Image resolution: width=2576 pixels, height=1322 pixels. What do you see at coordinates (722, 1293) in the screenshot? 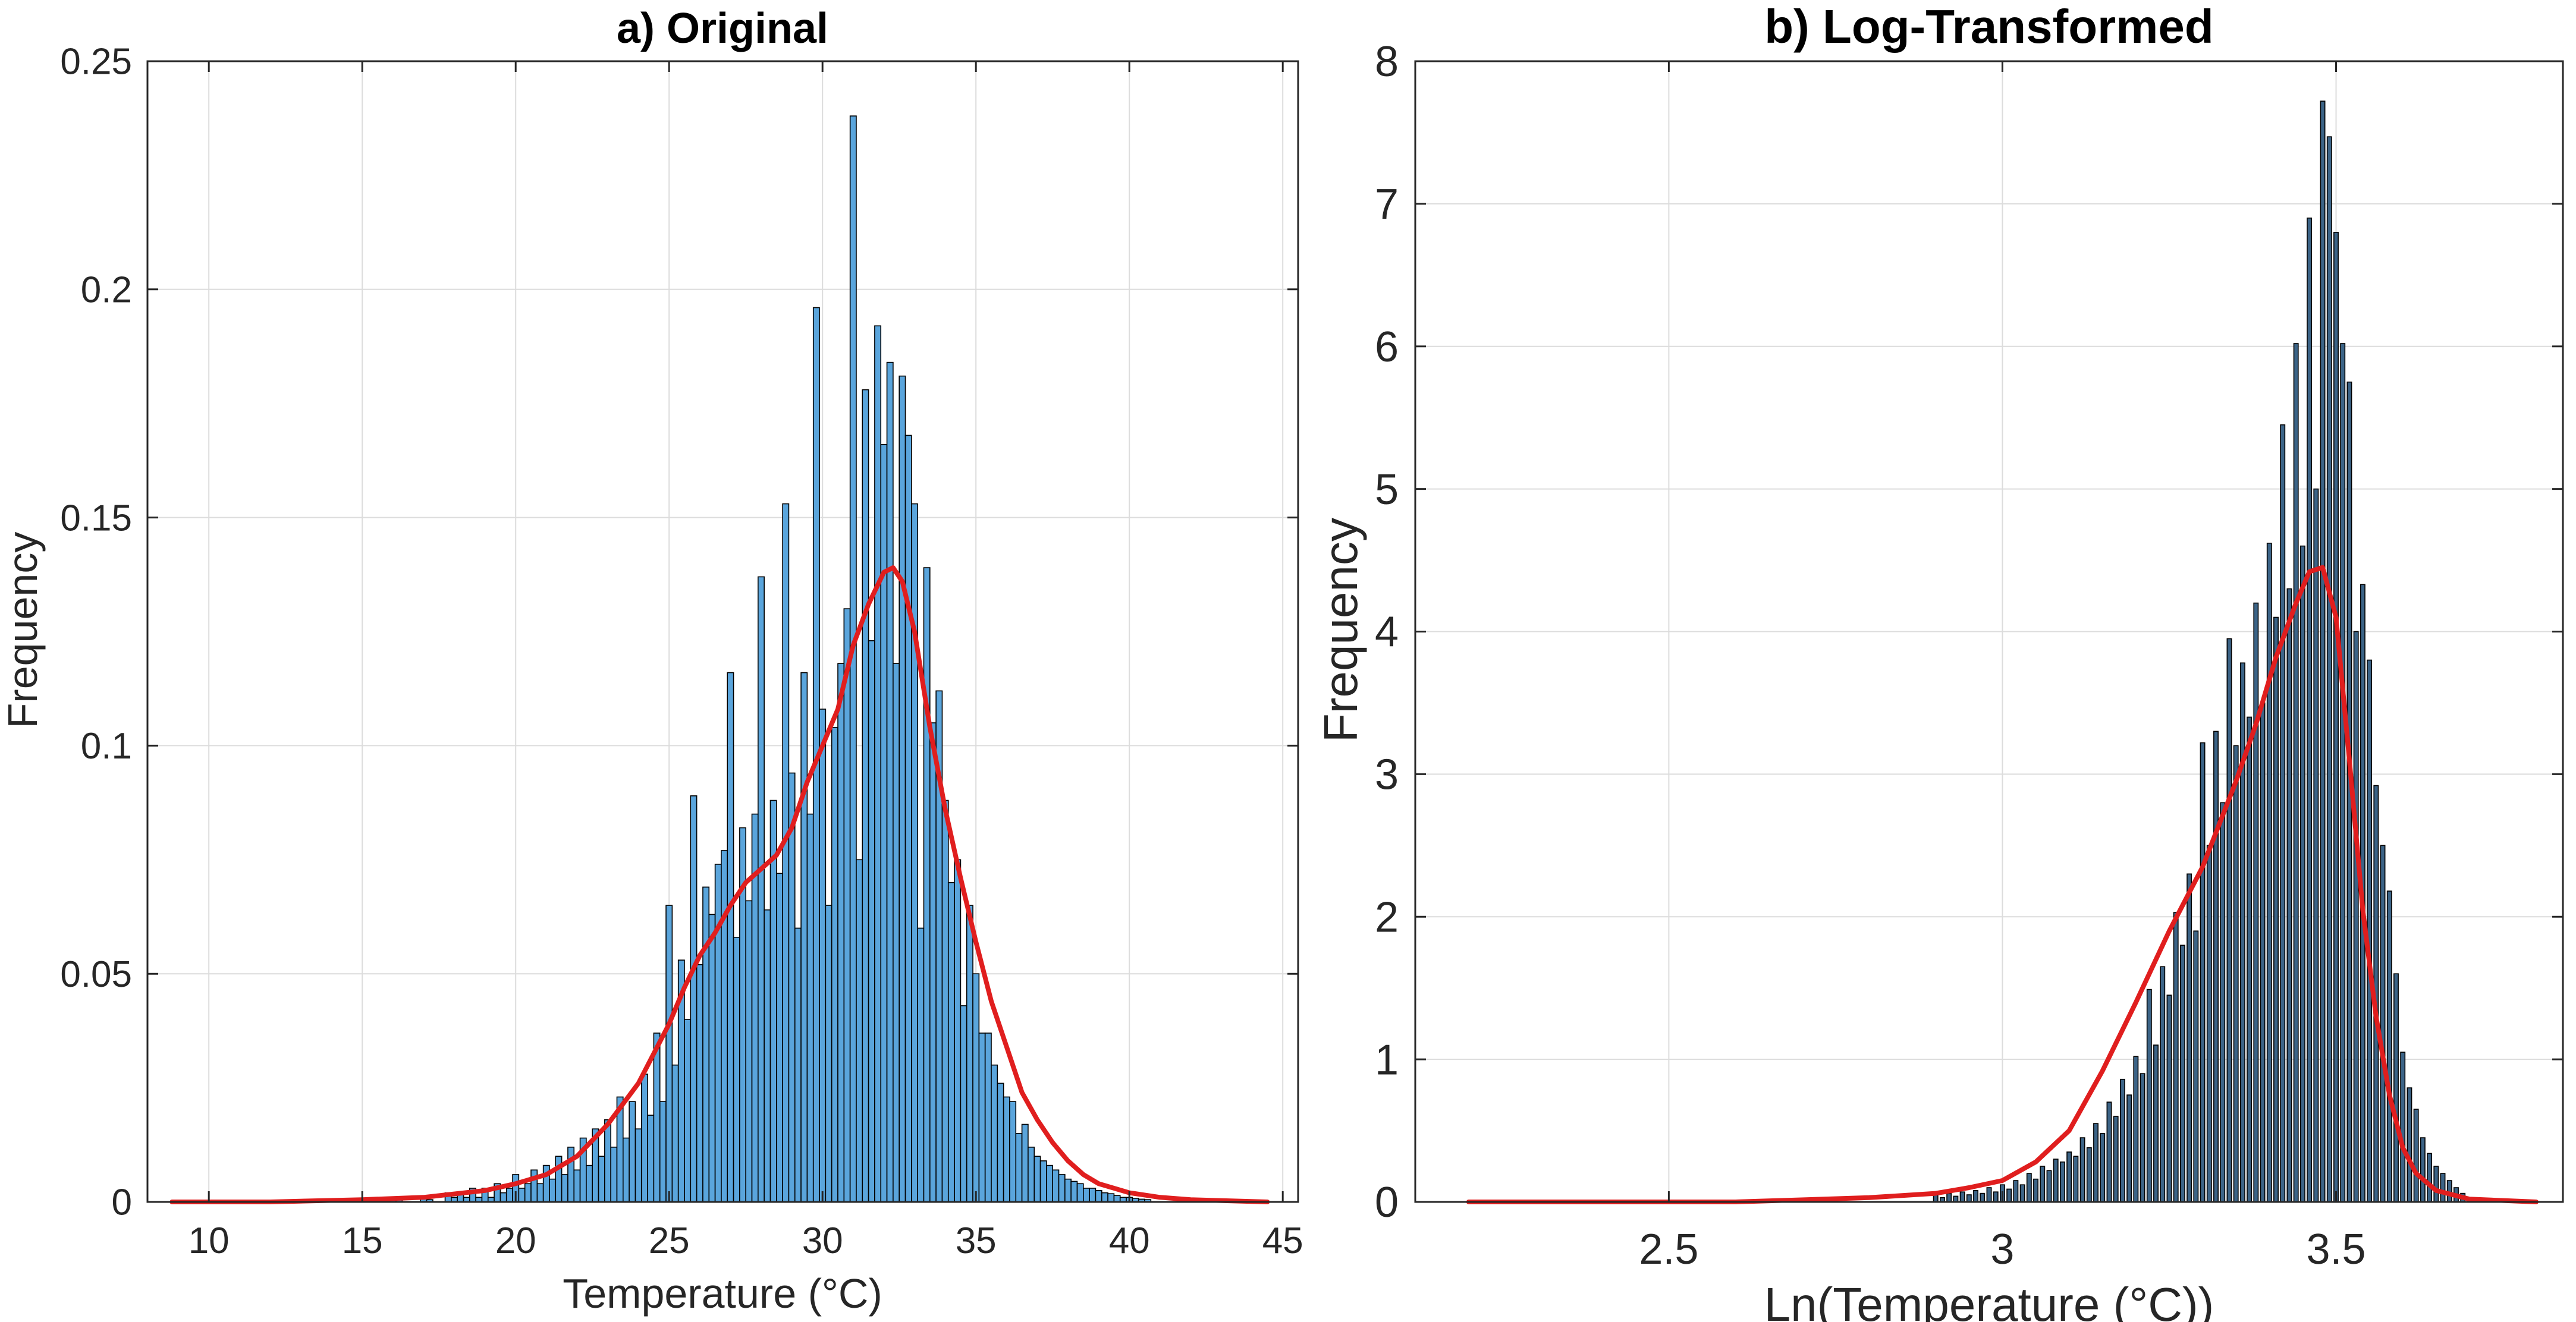
I see `panel-a-x-axis-label: Temperature (°C)` at bounding box center [722, 1293].